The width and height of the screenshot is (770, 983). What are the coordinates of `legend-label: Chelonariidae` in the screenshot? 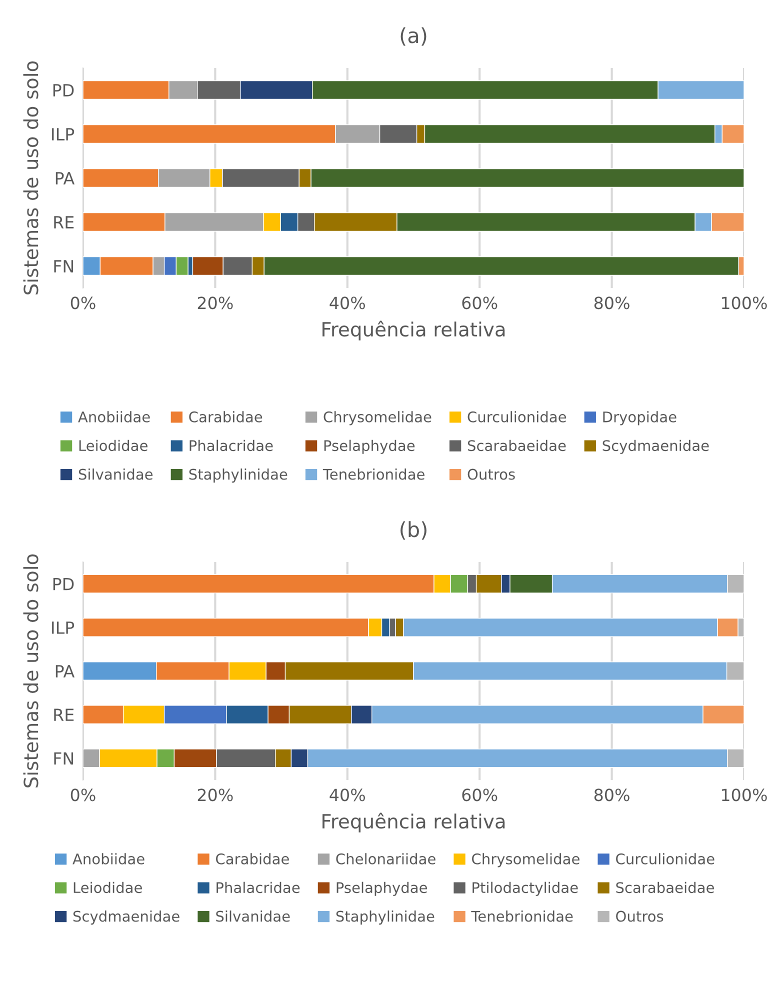 It's located at (386, 858).